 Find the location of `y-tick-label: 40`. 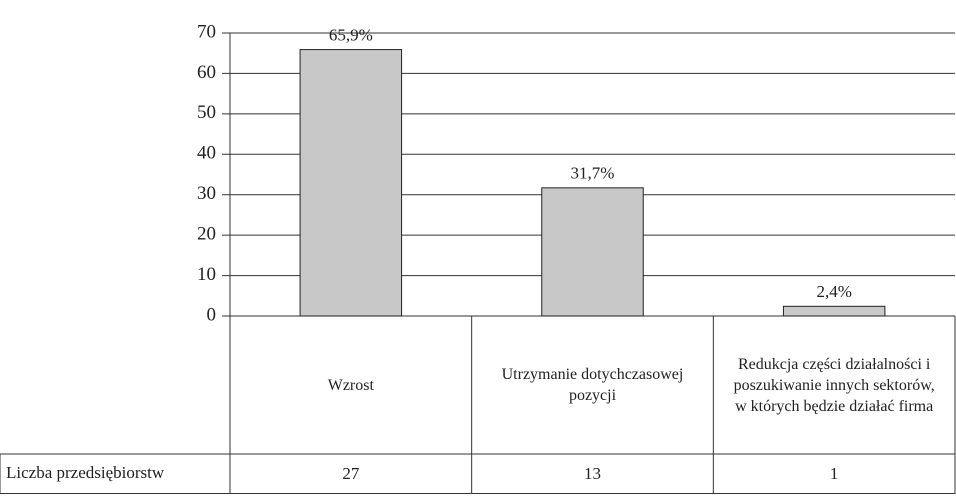

y-tick-label: 40 is located at coordinates (206, 153).